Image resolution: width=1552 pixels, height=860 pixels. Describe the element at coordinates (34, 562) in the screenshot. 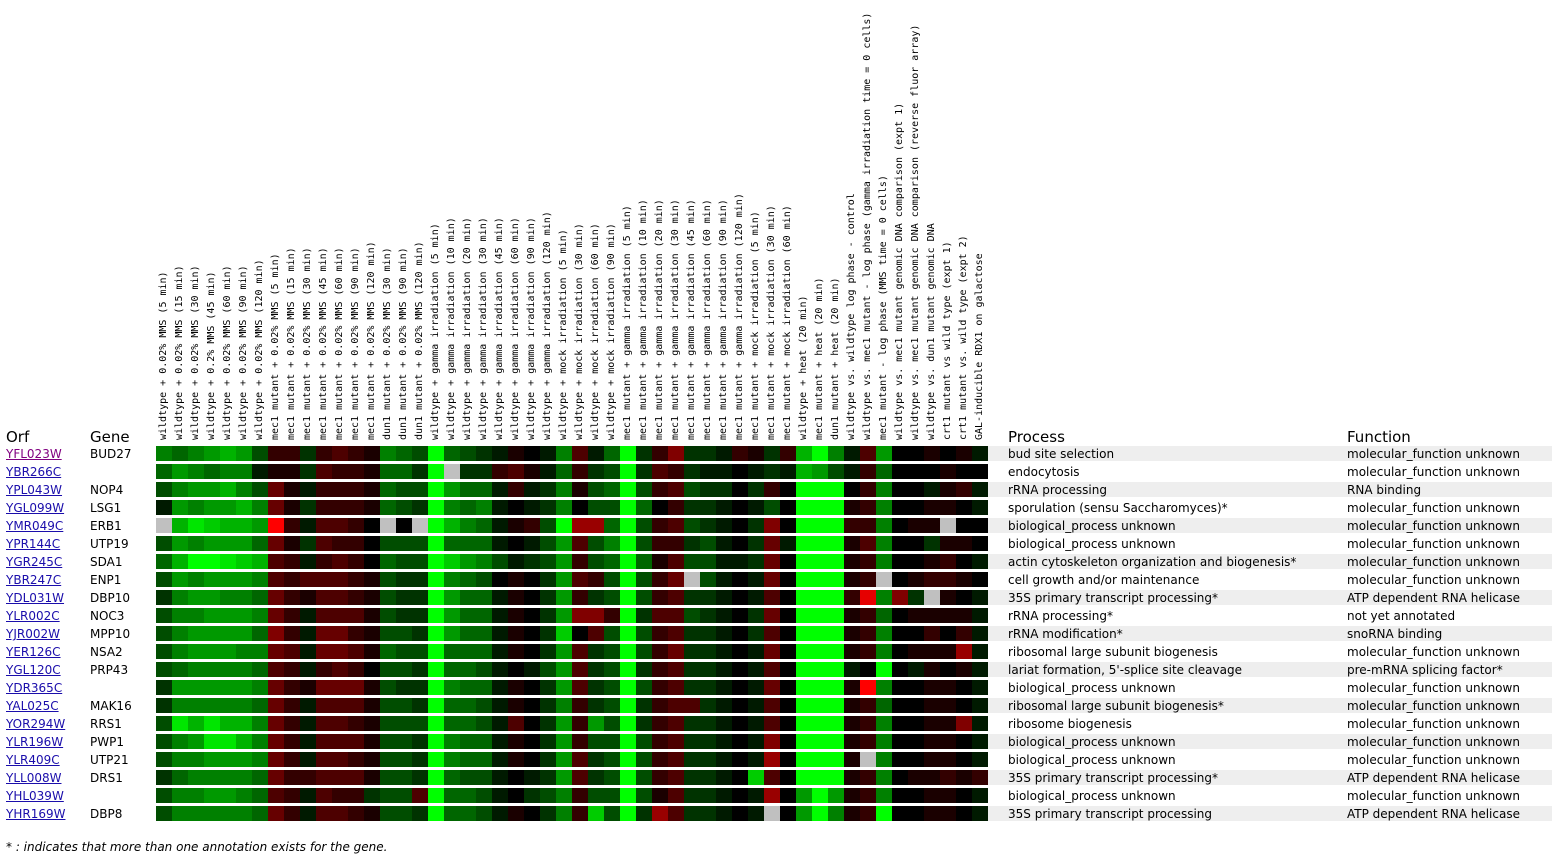

I see `orf-link: YGR245C` at that location.